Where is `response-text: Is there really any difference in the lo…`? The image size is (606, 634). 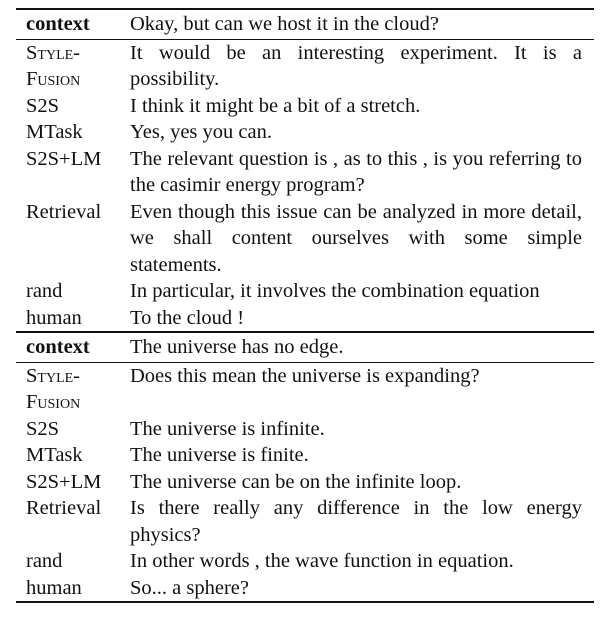 response-text: Is there really any difference in the lo… is located at coordinates (356, 521).